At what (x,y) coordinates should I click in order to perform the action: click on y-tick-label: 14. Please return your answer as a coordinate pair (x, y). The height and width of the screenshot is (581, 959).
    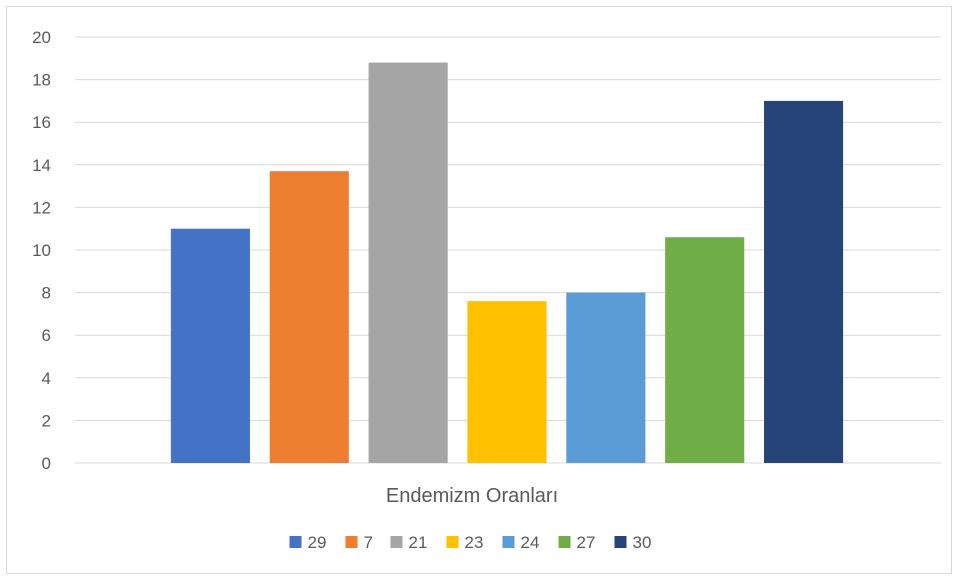
    Looking at the image, I should click on (41, 165).